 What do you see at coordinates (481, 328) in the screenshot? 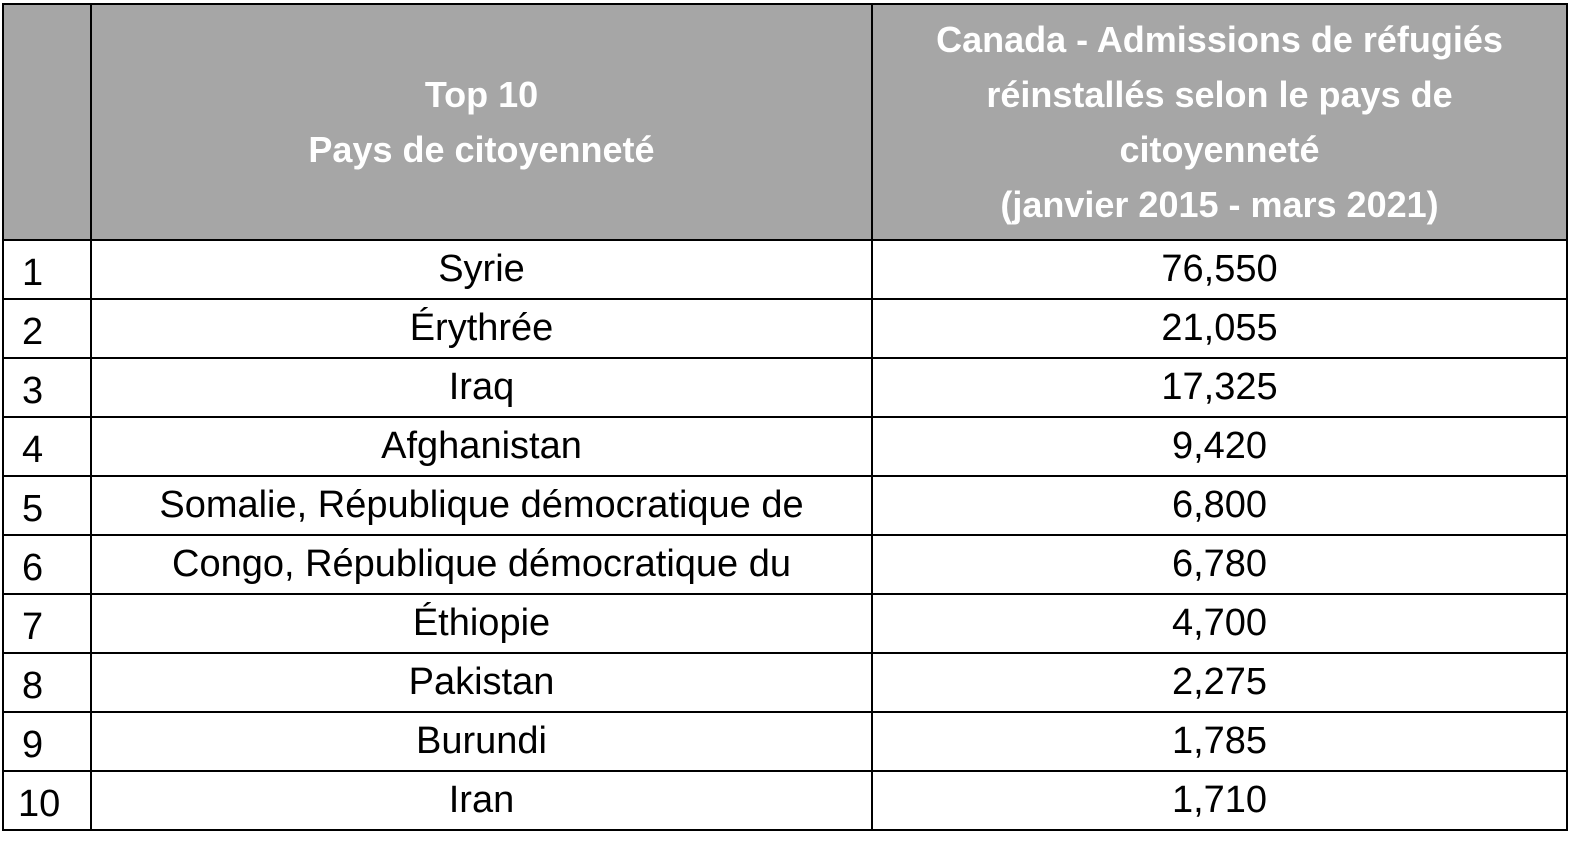
I see `country-cell: Érythrée` at bounding box center [481, 328].